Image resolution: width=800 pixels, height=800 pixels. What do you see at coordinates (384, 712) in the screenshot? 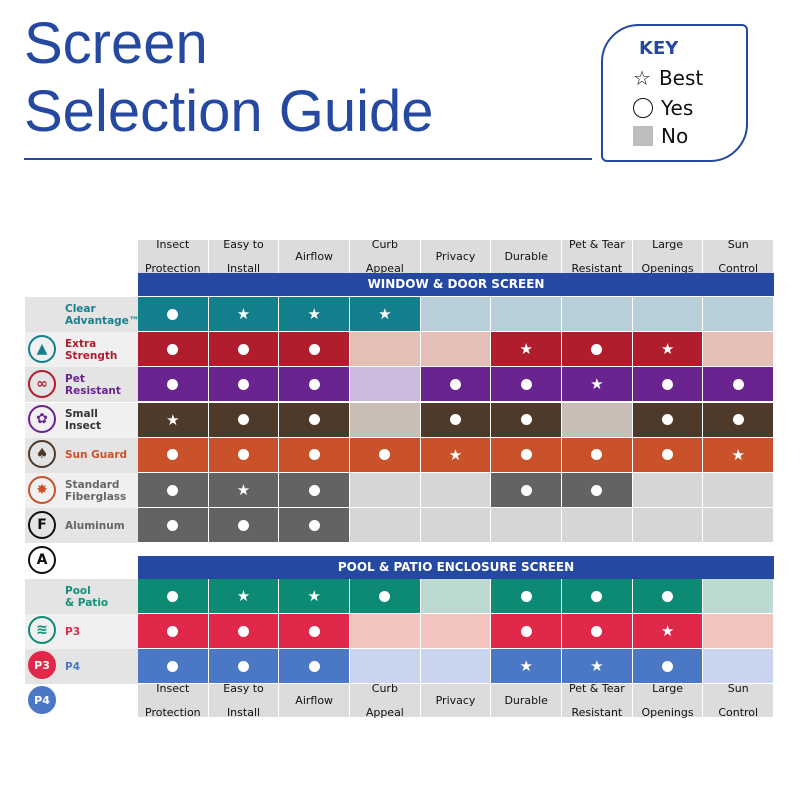
I see `column-header-line: Appeal` at bounding box center [384, 712].